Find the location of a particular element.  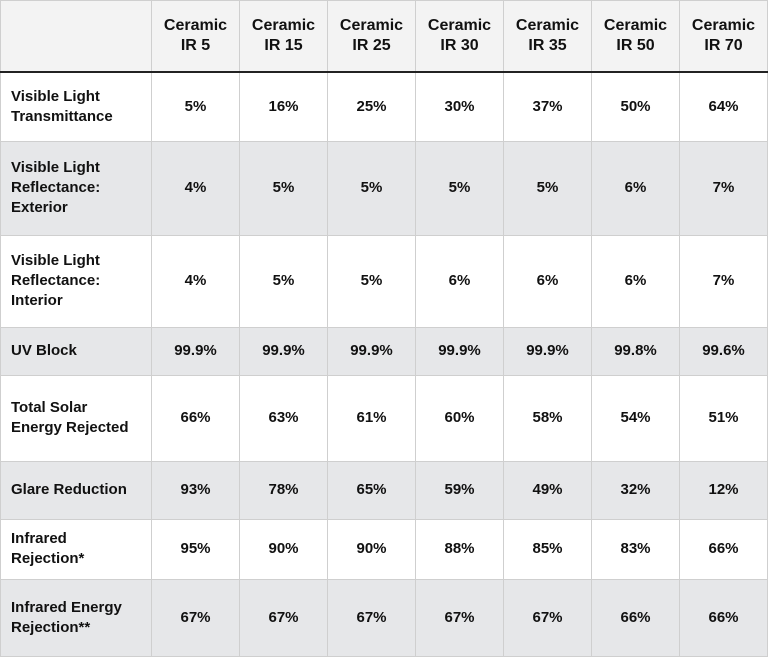

column-header: Ceramic IR 35 is located at coordinates (547, 36).